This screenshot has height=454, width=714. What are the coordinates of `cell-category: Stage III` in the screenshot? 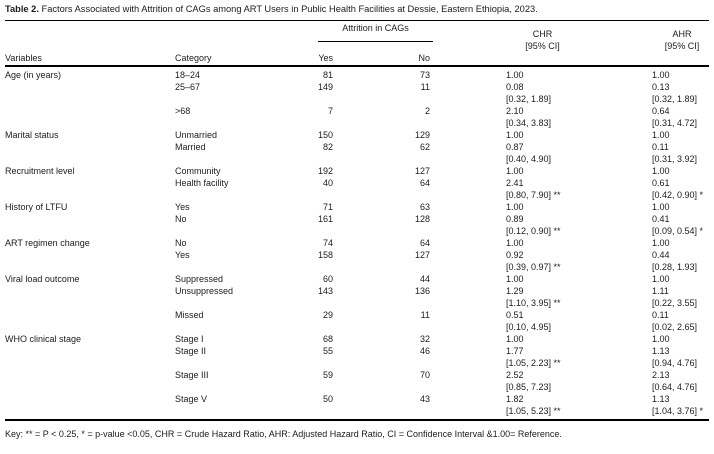 It's located at (192, 374).